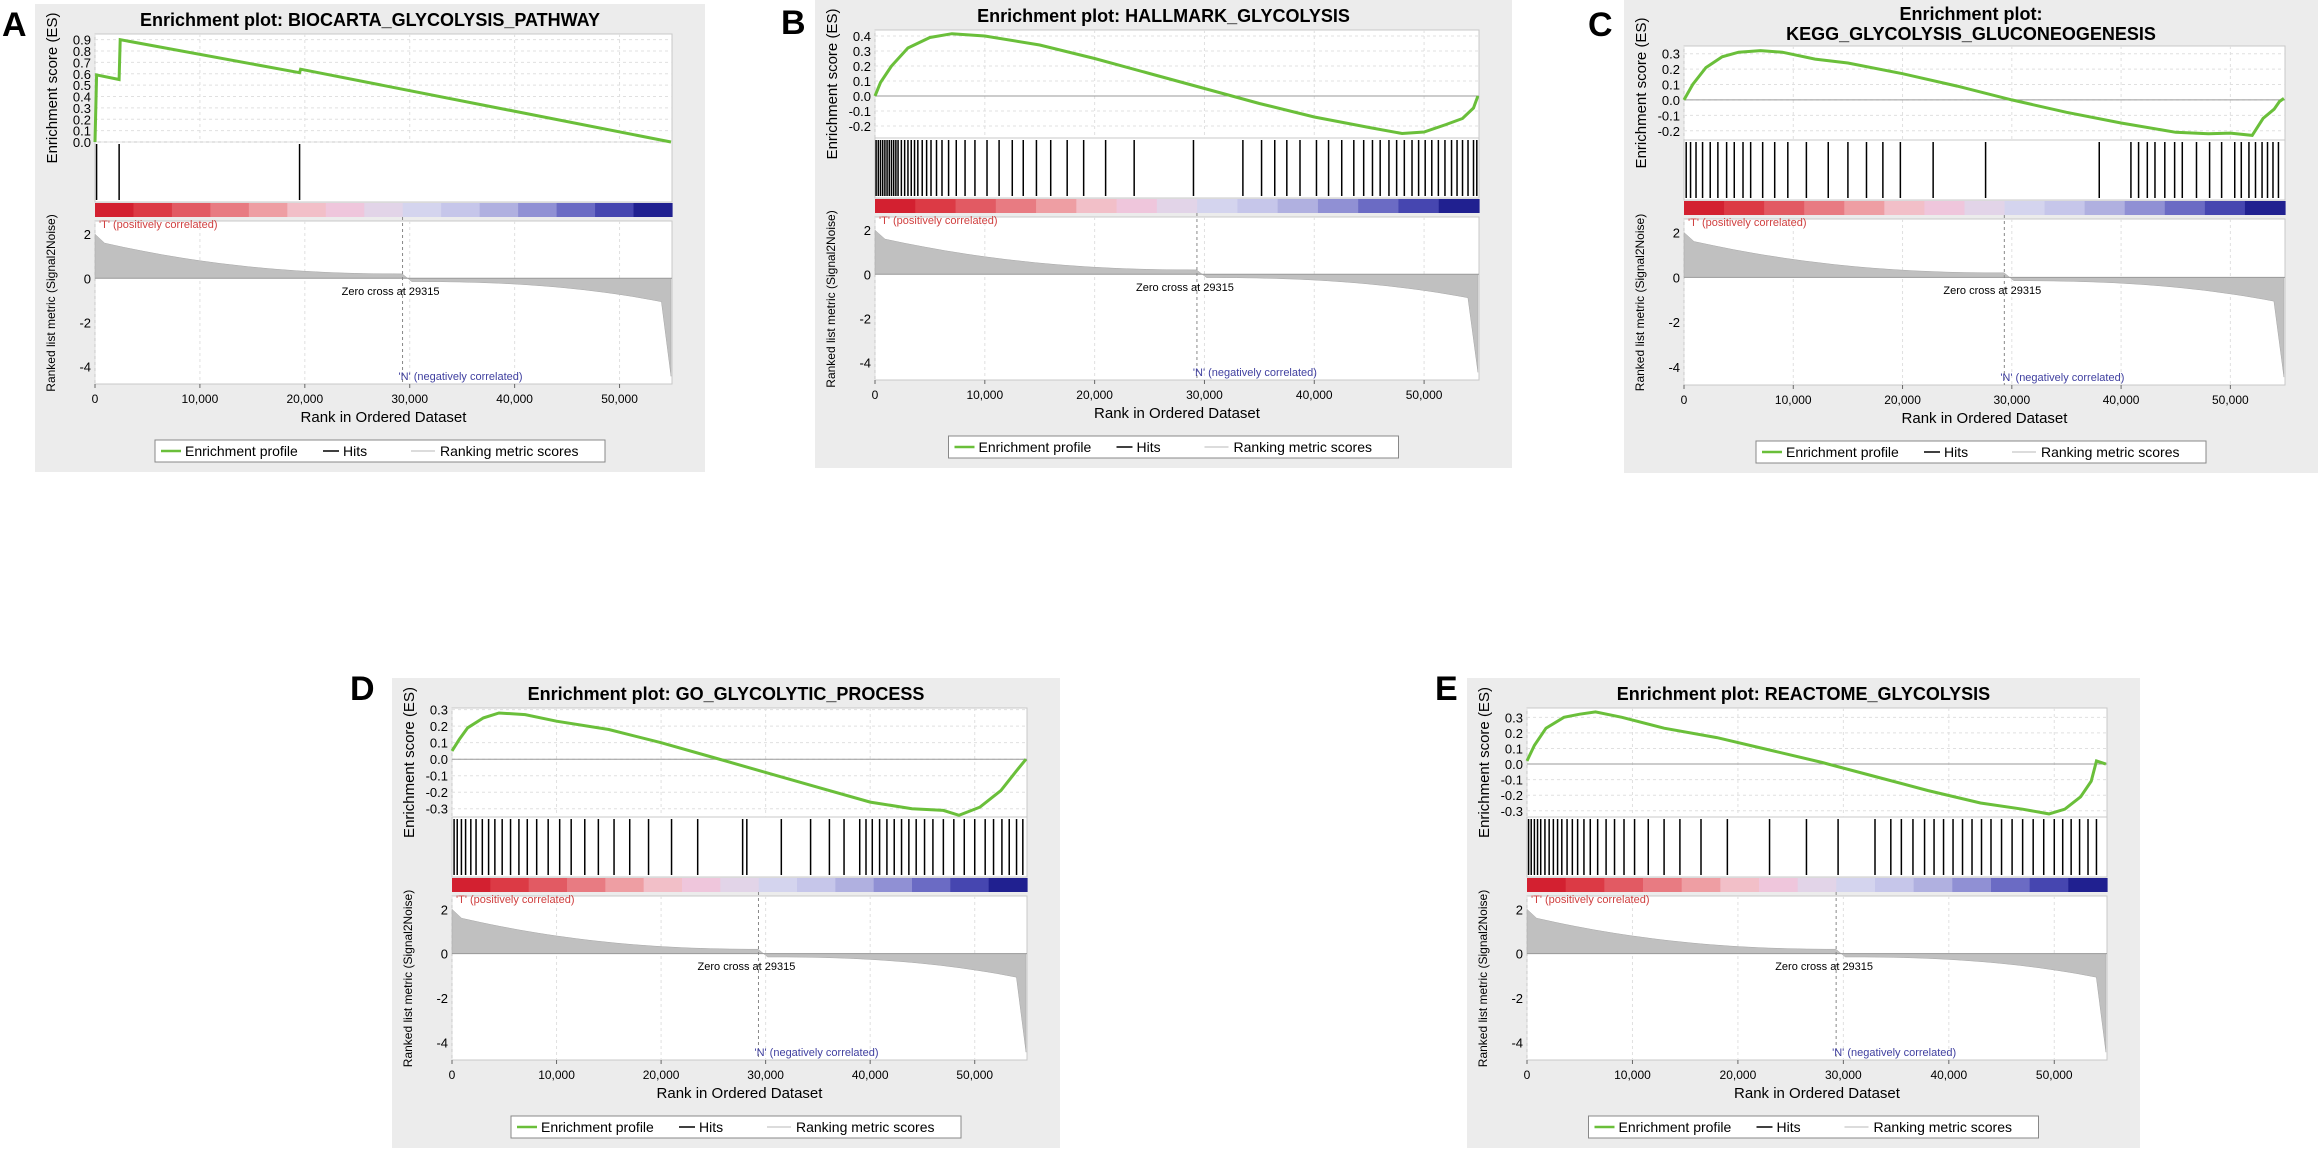  What do you see at coordinates (1527, 1075) in the screenshot?
I see `x-tick-label: 0` at bounding box center [1527, 1075].